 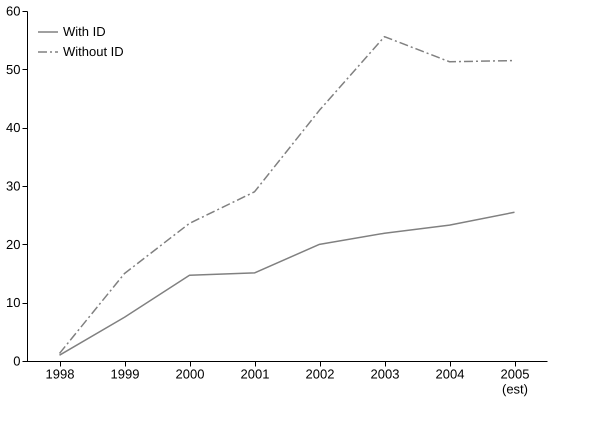 I want to click on y-tick-label: 60, so click(x=13, y=11).